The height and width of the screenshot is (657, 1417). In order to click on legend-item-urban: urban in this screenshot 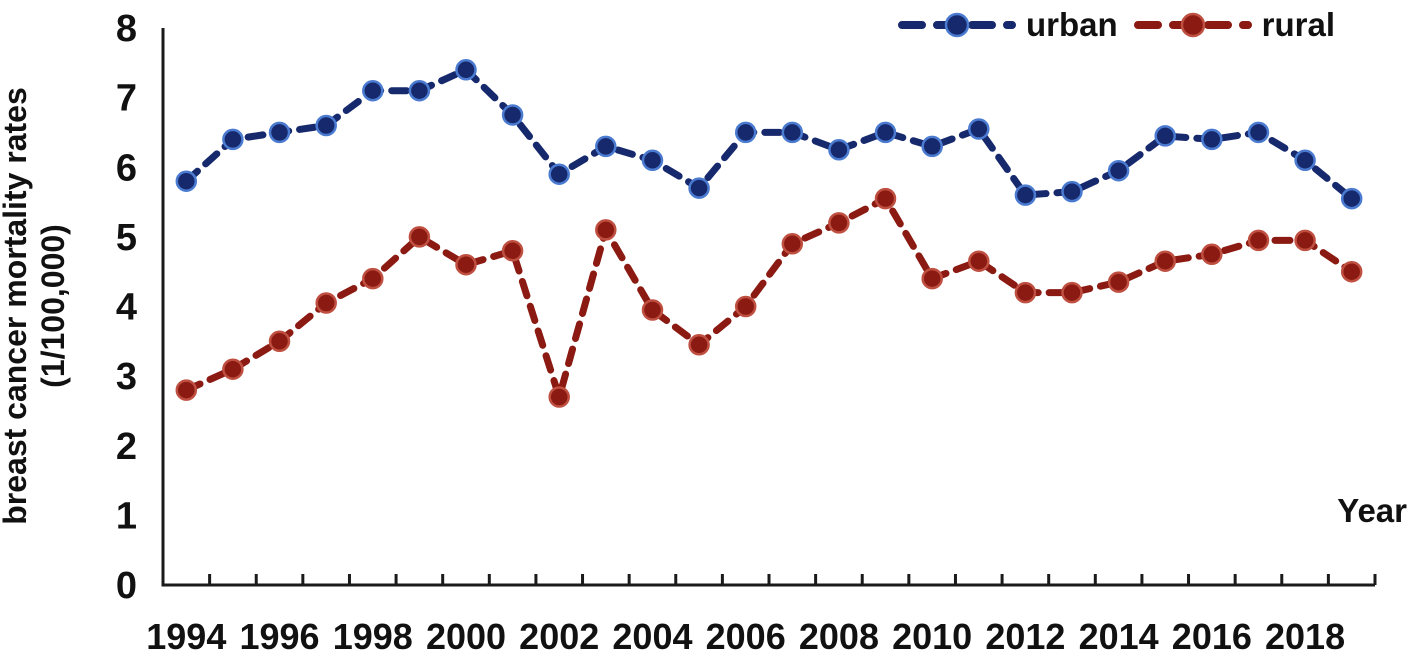, I will do `click(1007, 24)`.